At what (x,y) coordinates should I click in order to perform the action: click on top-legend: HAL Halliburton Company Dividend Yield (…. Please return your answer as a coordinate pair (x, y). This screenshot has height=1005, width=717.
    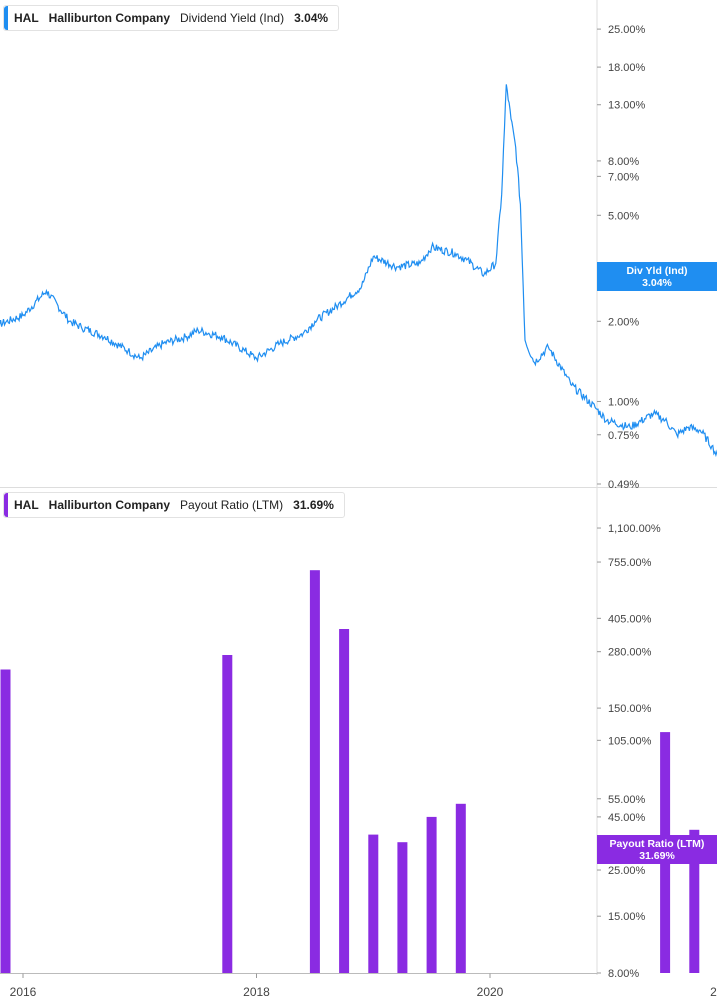
    Looking at the image, I should click on (171, 18).